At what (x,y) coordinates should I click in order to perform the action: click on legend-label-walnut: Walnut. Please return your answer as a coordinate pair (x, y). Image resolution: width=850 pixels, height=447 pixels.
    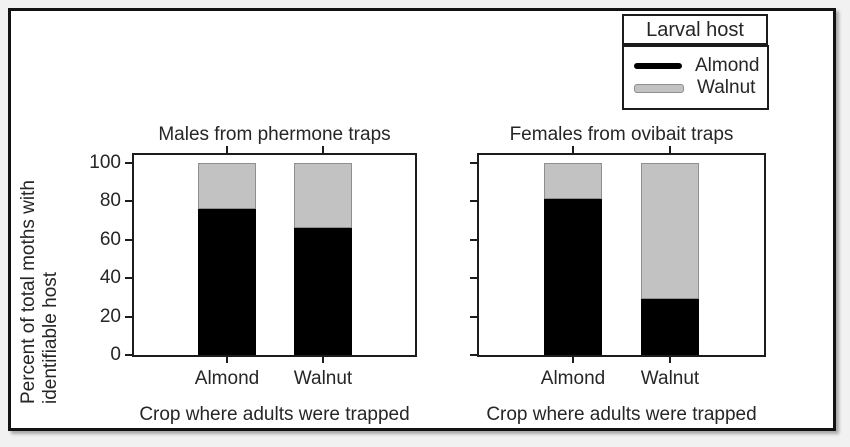
    Looking at the image, I should click on (726, 87).